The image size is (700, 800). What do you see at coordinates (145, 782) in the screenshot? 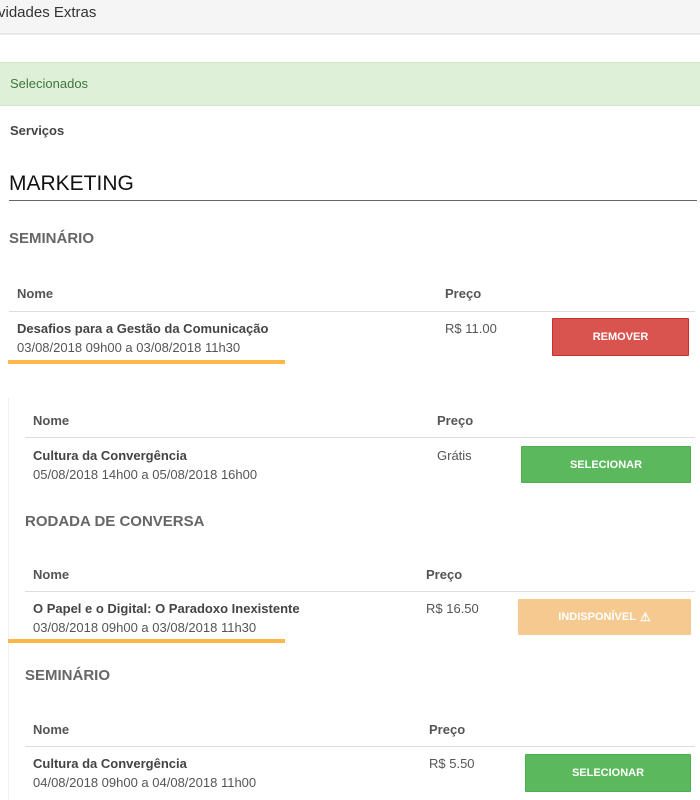
I see `item-date: 04/08/2018 09h00 a 04/08/2018 11h00` at bounding box center [145, 782].